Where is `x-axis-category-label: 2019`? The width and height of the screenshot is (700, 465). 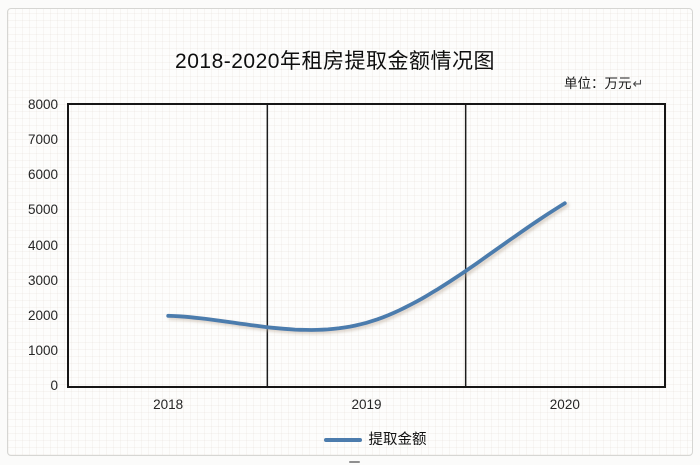 x-axis-category-label: 2019 is located at coordinates (366, 404).